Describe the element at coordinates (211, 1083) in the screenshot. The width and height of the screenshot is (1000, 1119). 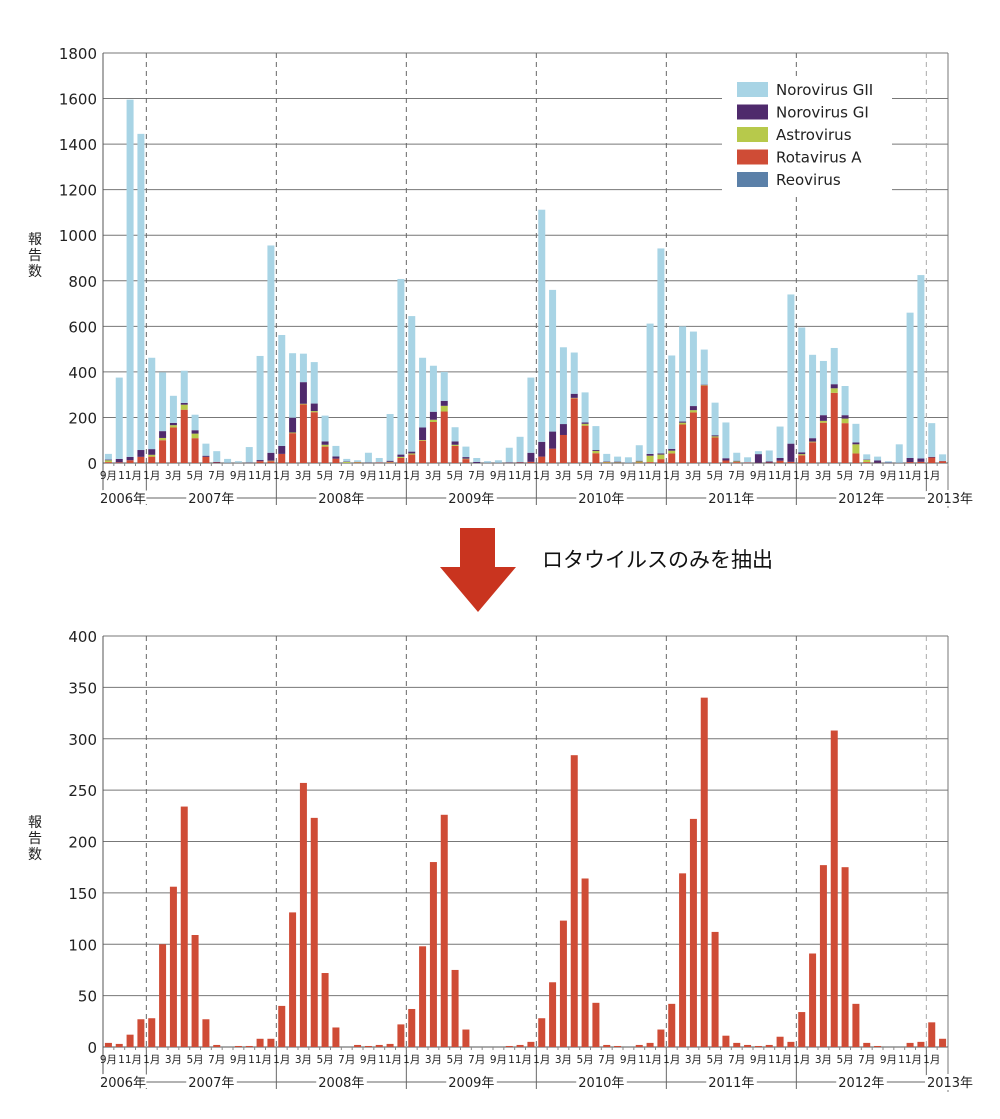
I see `year-label: 2007年` at that location.